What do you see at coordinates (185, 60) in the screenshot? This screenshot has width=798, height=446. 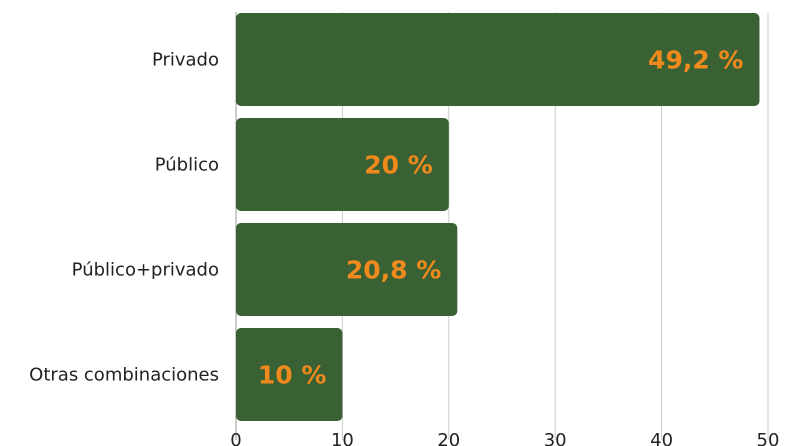 I see `category-label: Privado` at bounding box center [185, 60].